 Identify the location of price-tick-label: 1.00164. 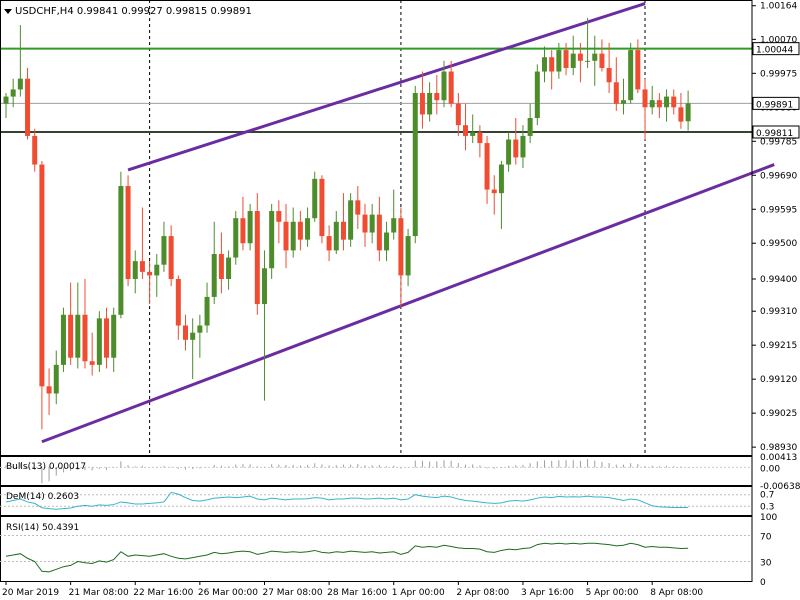
(778, 7).